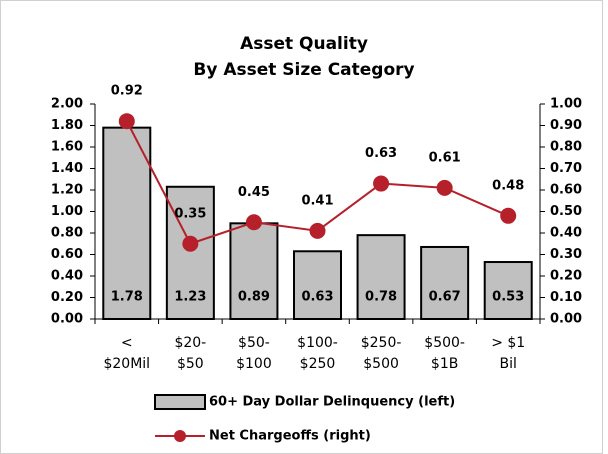  I want to click on legend-swatch, so click(180, 402).